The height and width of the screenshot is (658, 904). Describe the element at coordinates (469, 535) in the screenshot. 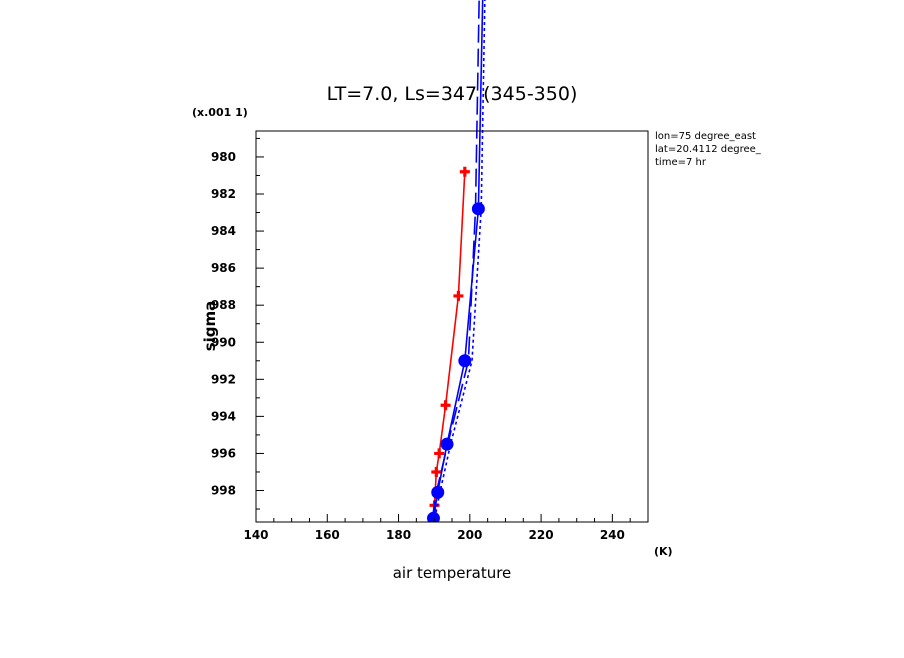

I see `x-tick-label: 200` at that location.